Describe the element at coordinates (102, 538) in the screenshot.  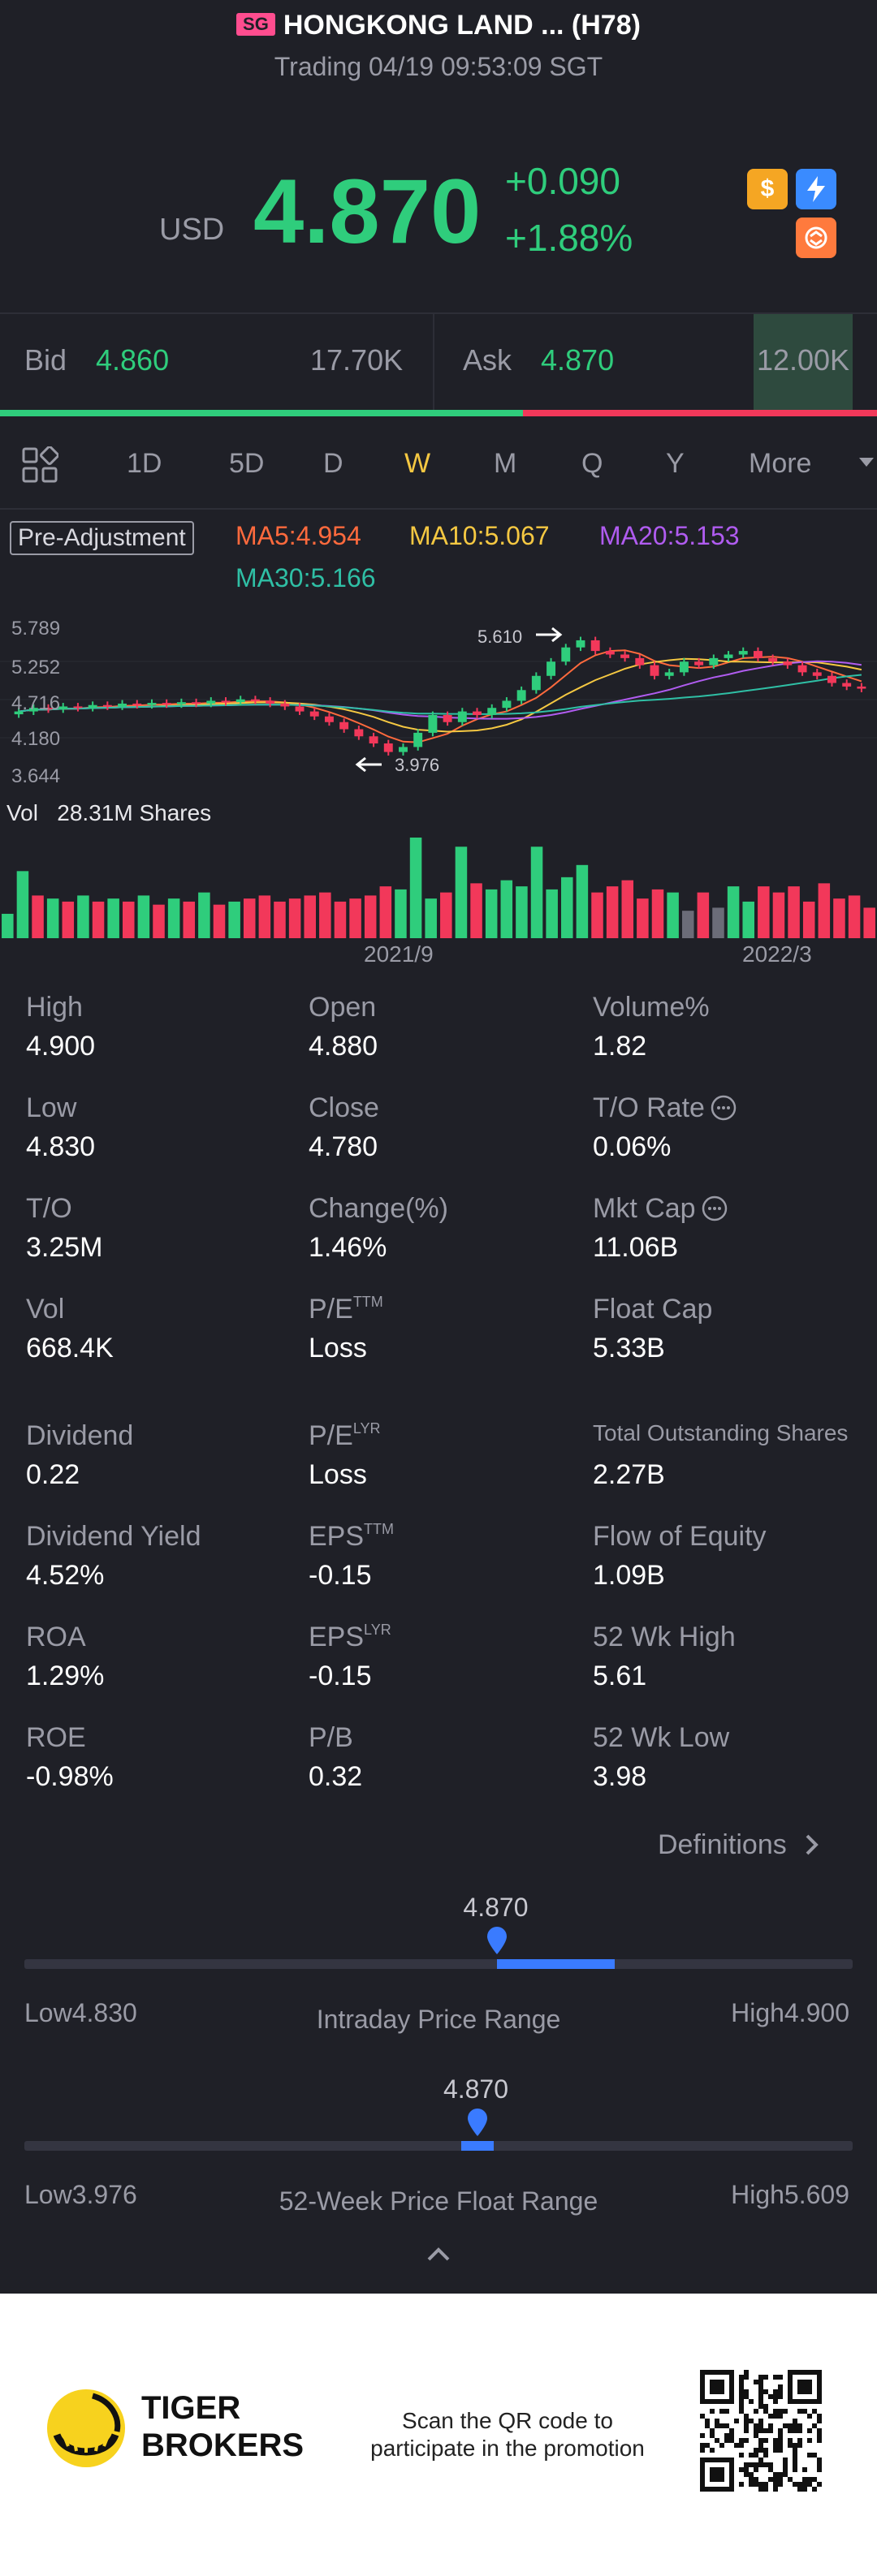
I see `pre-adjustment-button: Pre-Adjustment` at that location.